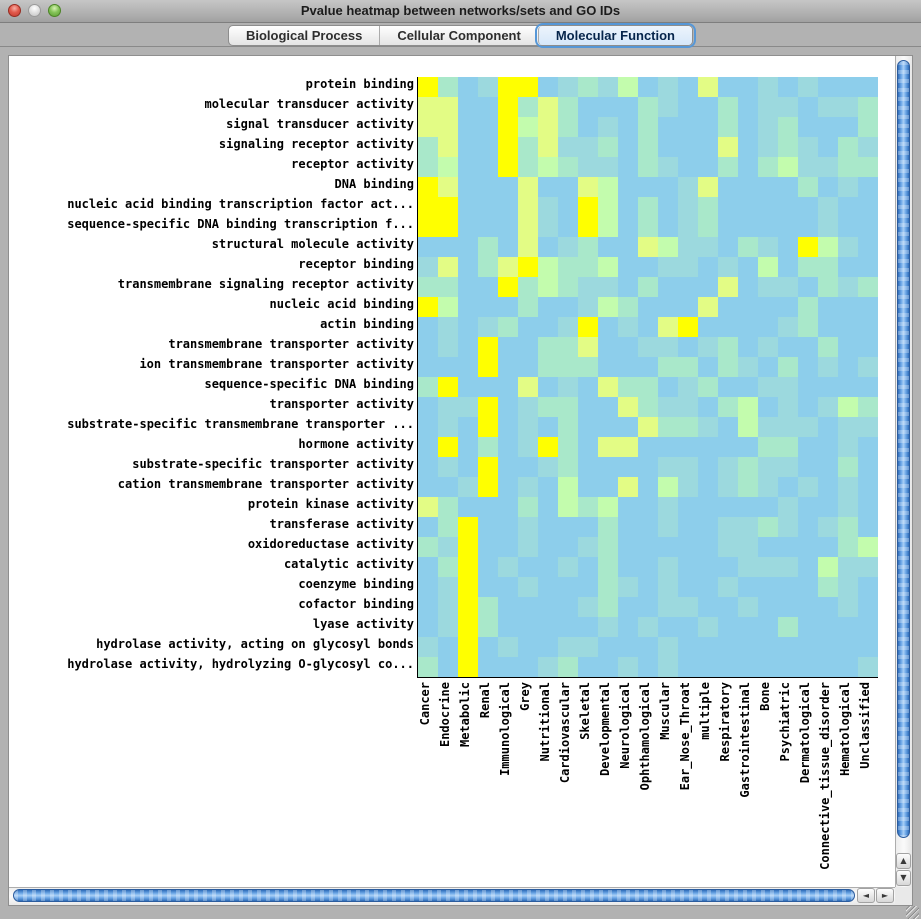  I want to click on scroll-up-icon: ▲, so click(903, 861).